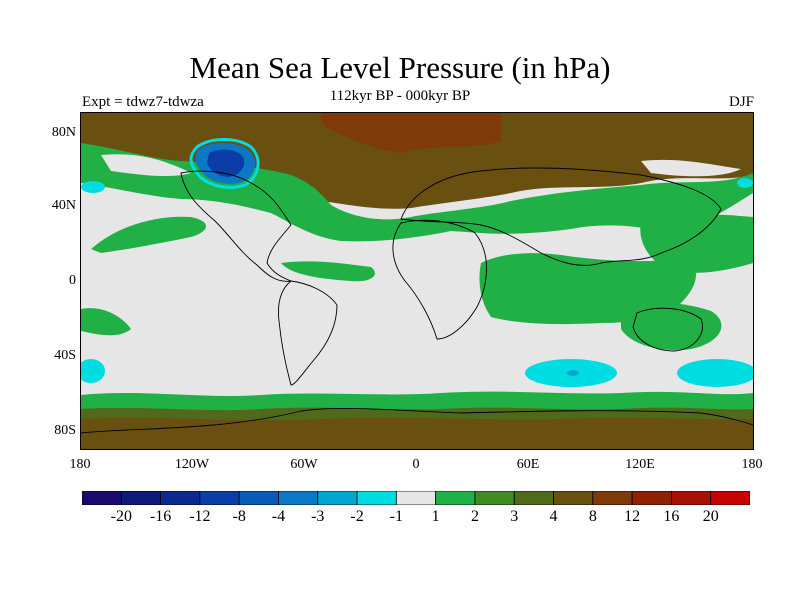  What do you see at coordinates (528, 464) in the screenshot?
I see `lon-tick-60e: 60E` at bounding box center [528, 464].